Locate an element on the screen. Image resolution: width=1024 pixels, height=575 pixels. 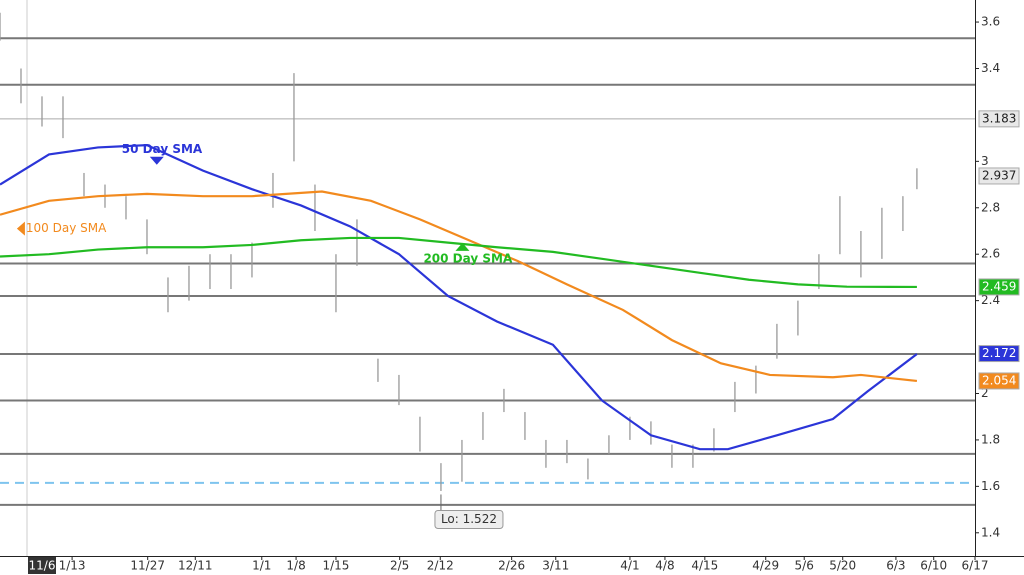
x-tick-label: 1/1 is located at coordinates (261, 566).